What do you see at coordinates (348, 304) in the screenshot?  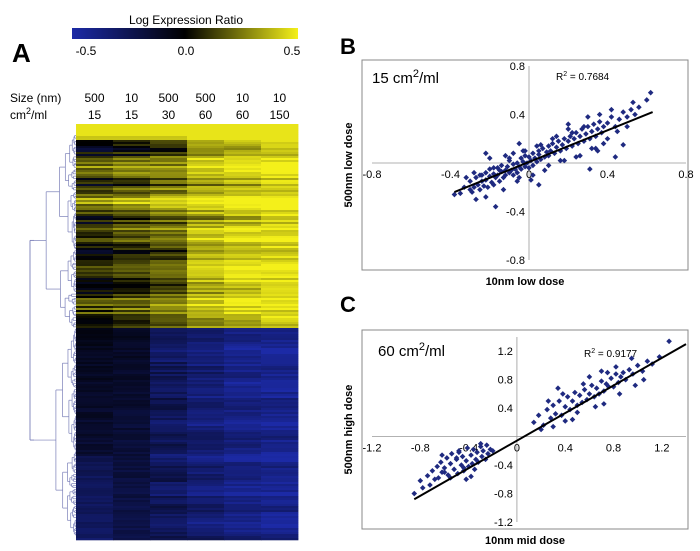 I see `panel-c-label: C` at bounding box center [348, 304].